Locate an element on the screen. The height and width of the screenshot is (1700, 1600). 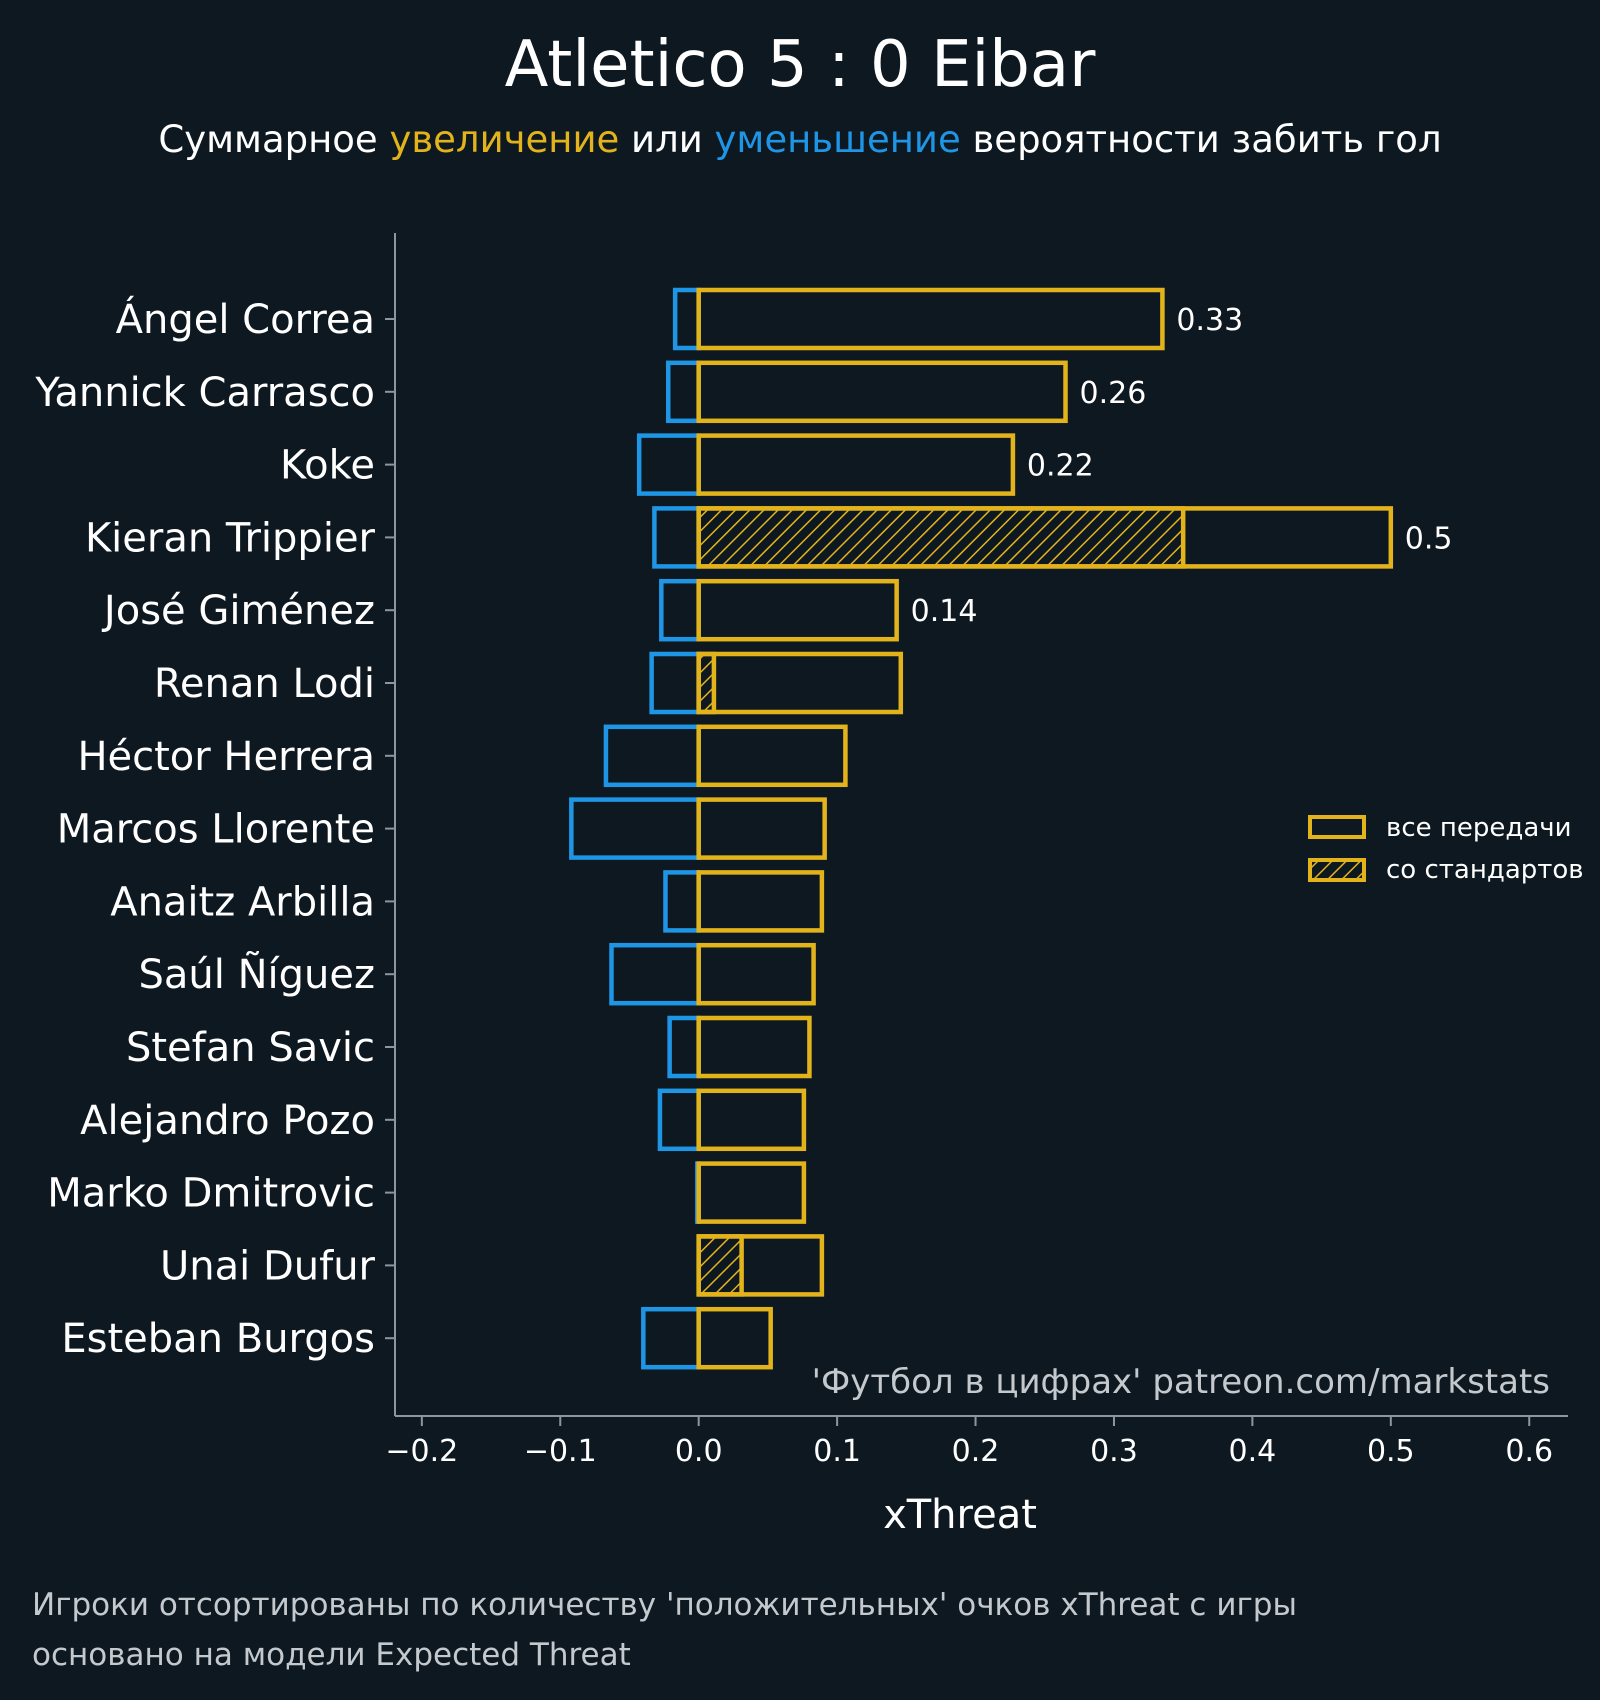
bar-set-pieces-renan-lodi is located at coordinates (706, 683).